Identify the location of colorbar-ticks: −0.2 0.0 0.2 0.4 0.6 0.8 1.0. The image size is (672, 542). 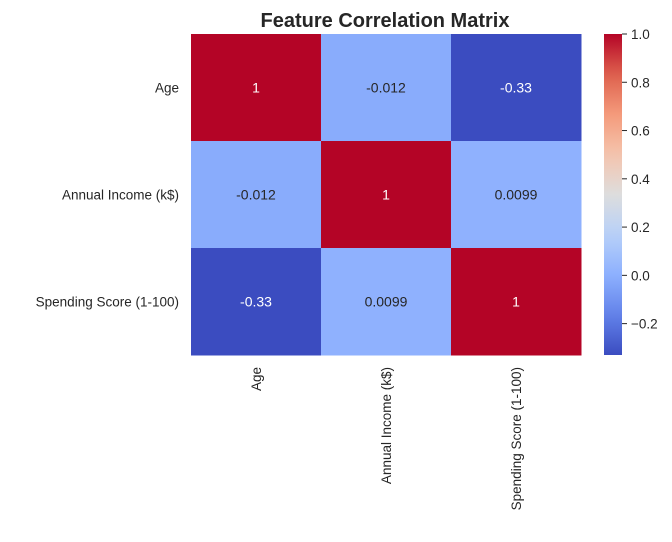
(640, 179).